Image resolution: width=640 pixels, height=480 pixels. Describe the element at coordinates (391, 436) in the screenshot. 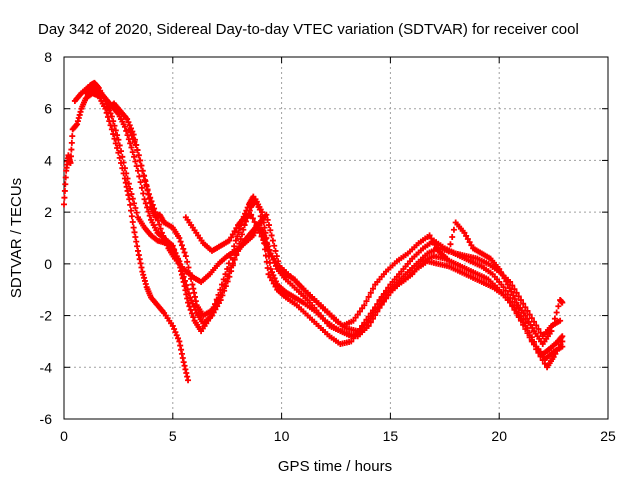

I see `x-tick-label: 15` at that location.